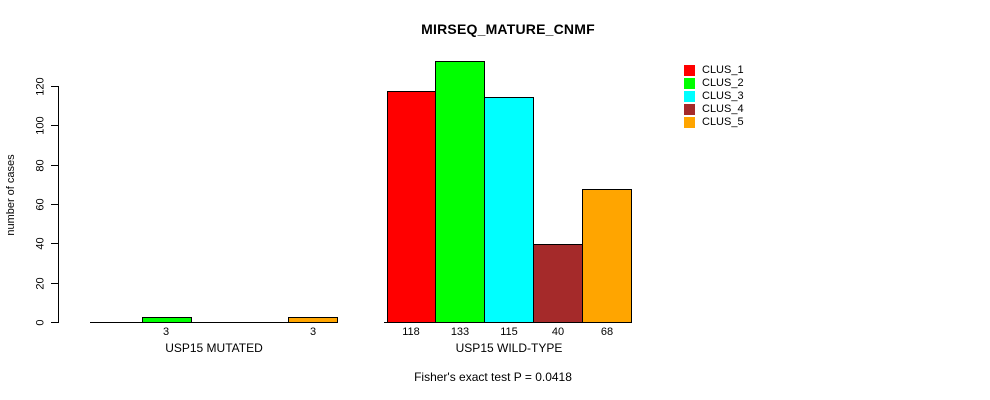 The image size is (990, 400). Describe the element at coordinates (723, 96) in the screenshot. I see `legend-label: CLUS_3` at that location.